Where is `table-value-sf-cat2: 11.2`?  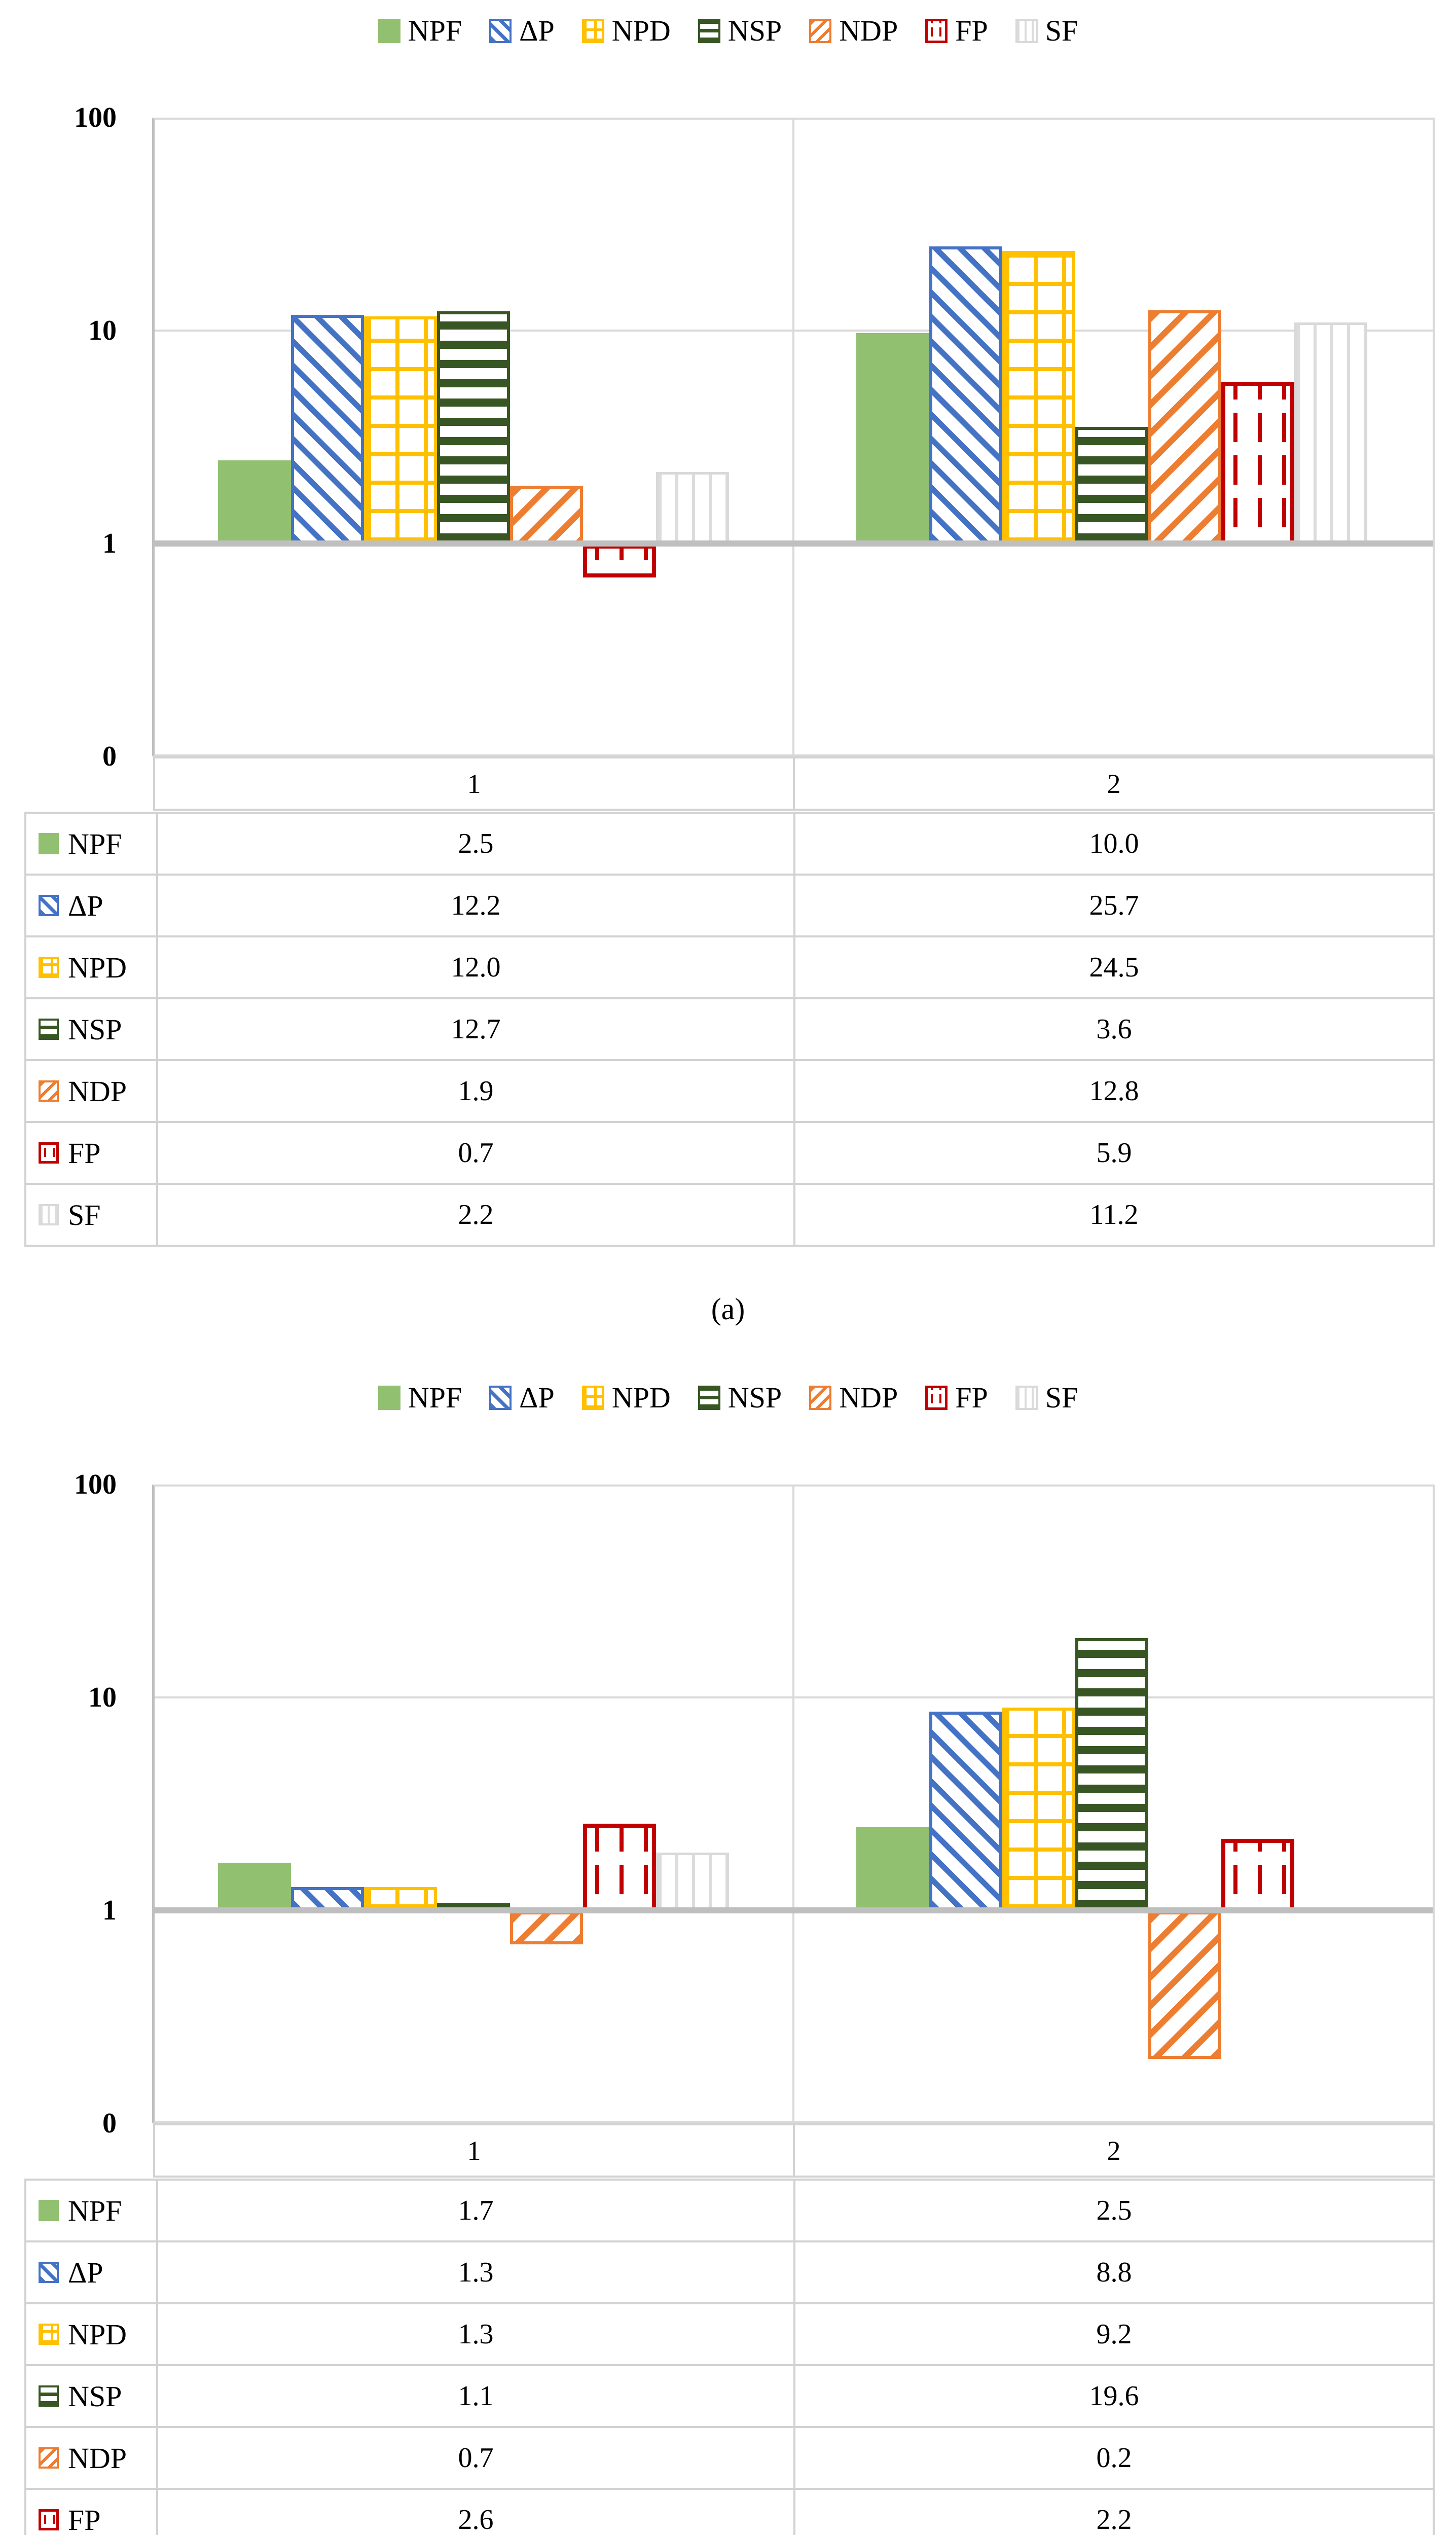
table-value-sf-cat2: 11.2 is located at coordinates (1114, 1215).